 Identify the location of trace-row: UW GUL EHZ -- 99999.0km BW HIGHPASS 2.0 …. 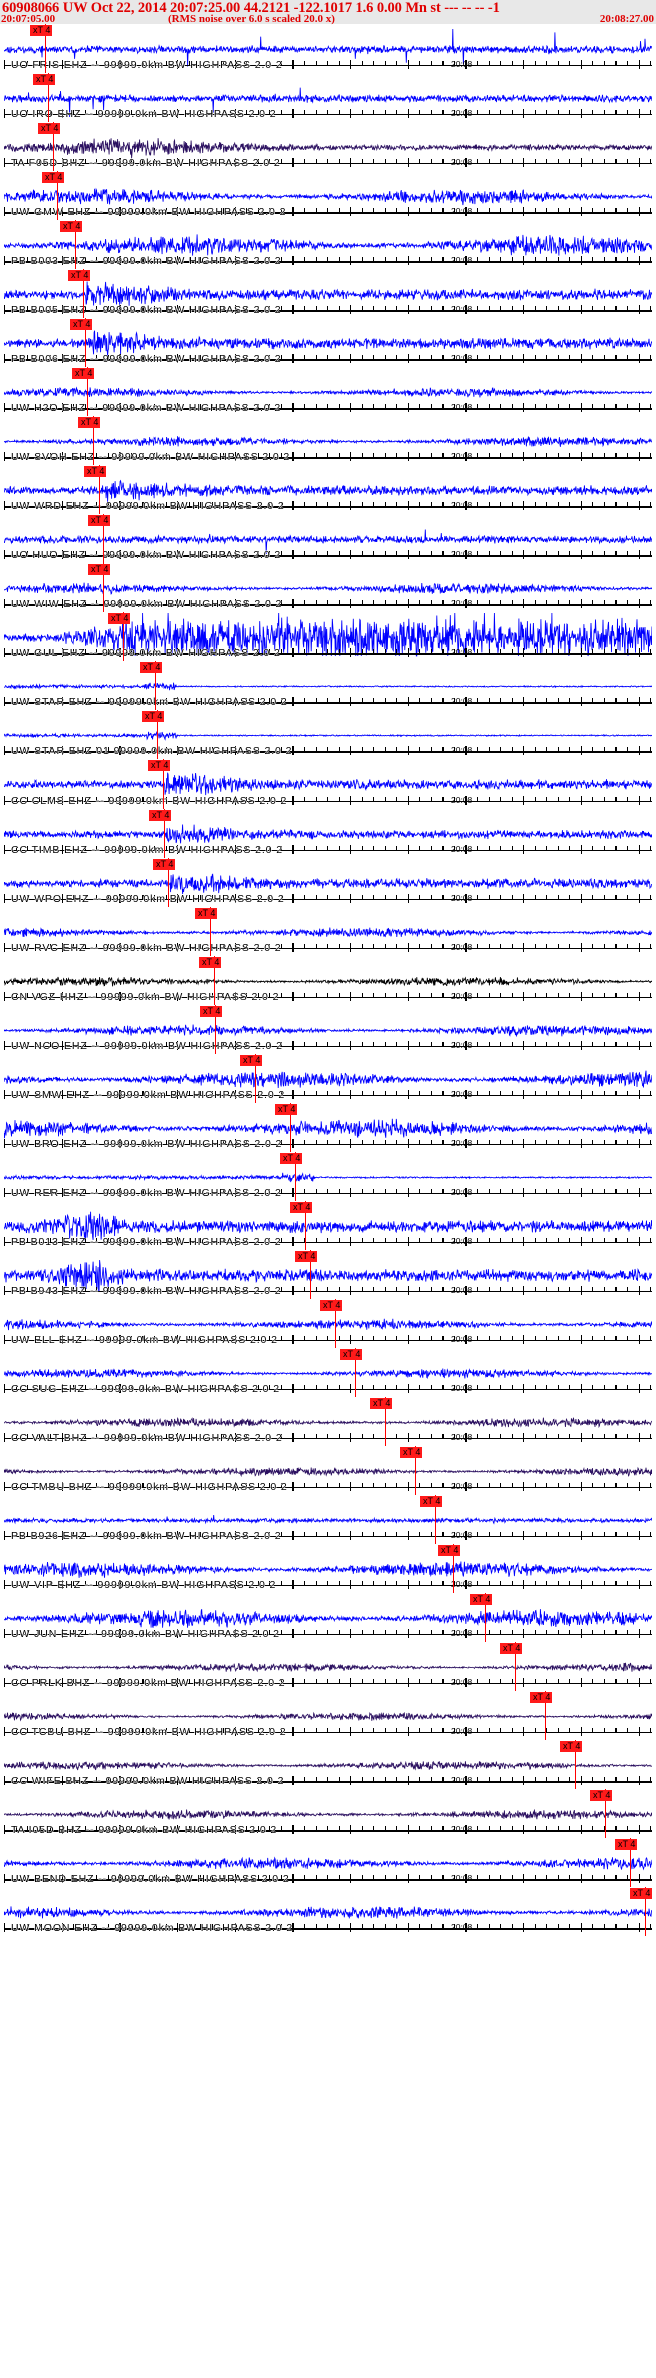
(328, 637).